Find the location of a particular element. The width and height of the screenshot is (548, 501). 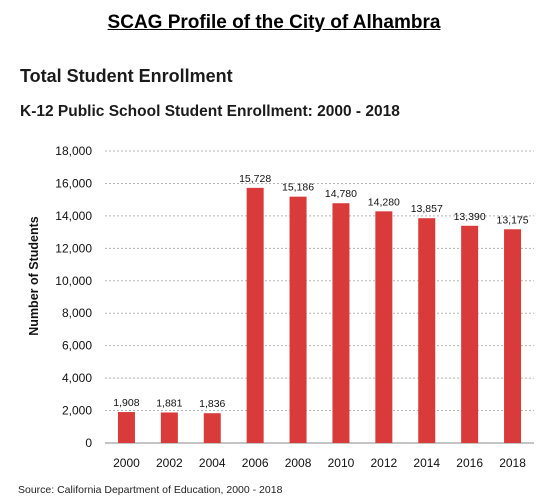

y-tick-label: 10,000 is located at coordinates (73, 281).